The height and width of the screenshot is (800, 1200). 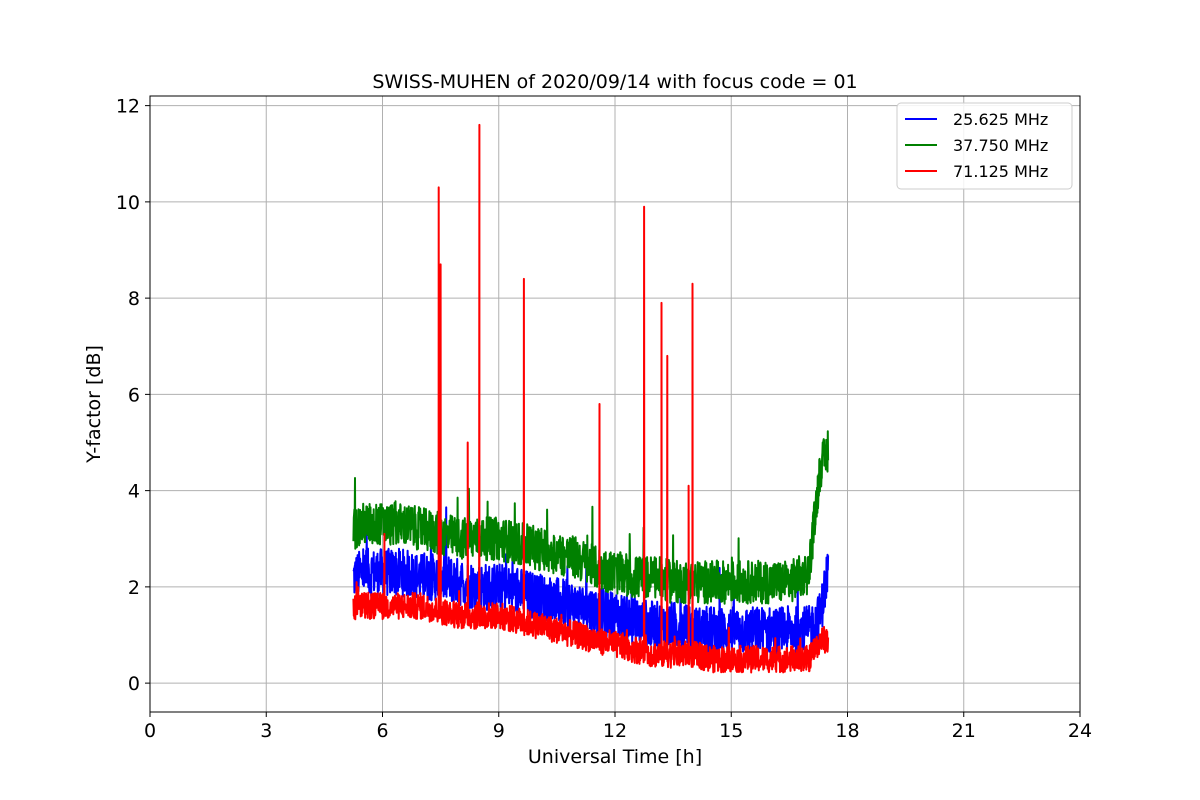 What do you see at coordinates (1000, 145) in the screenshot?
I see `legend-label: 37.750 MHz` at bounding box center [1000, 145].